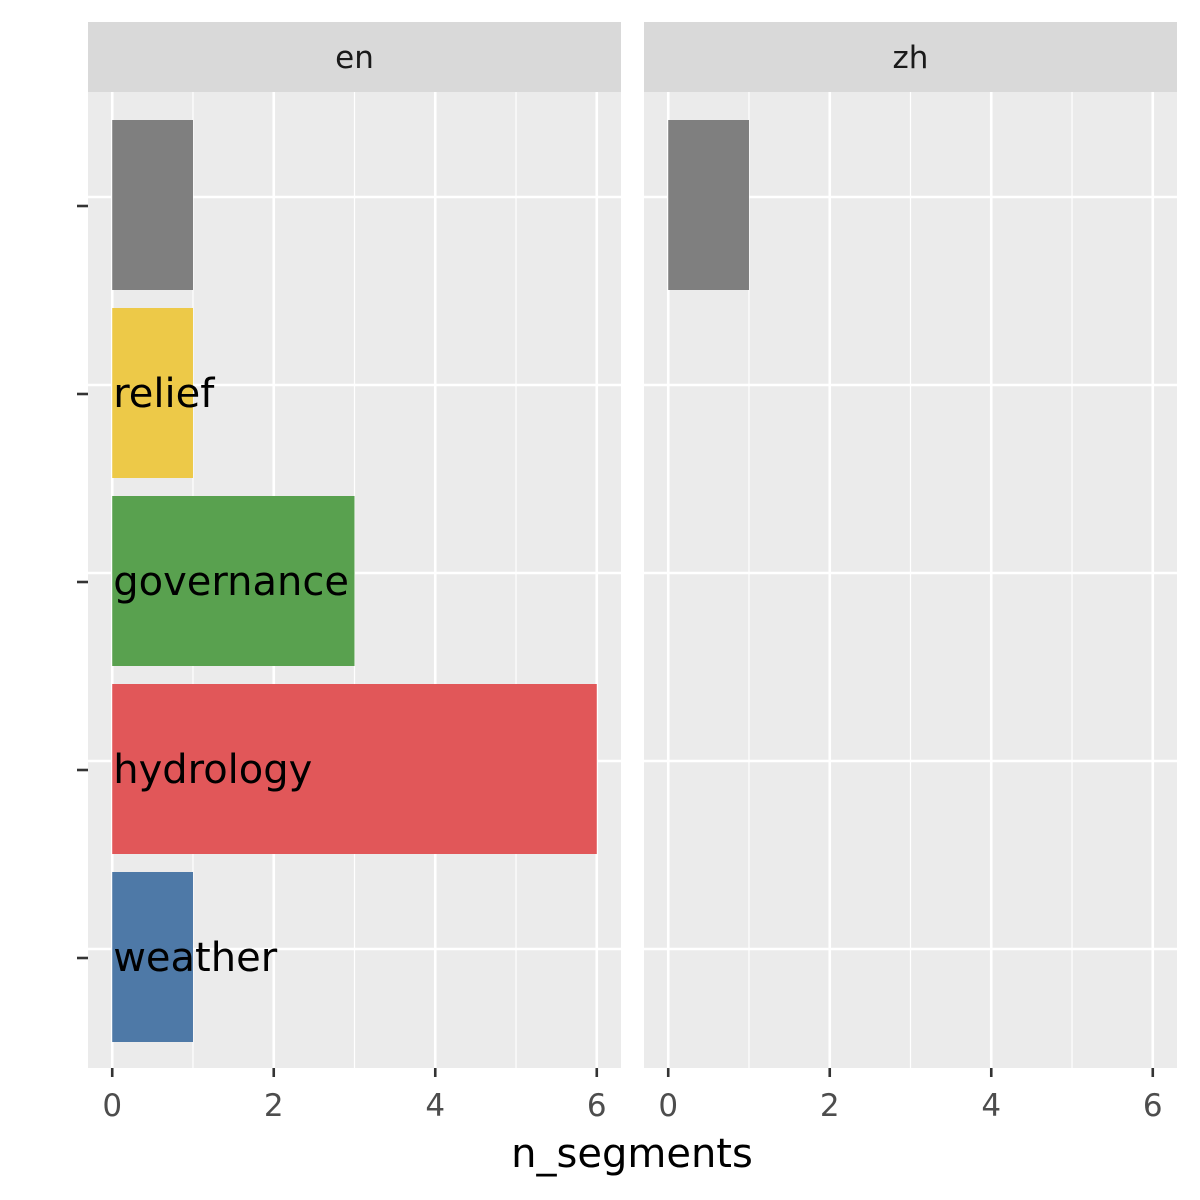  Describe the element at coordinates (195, 958) in the screenshot. I see `bar-label: weather` at that location.